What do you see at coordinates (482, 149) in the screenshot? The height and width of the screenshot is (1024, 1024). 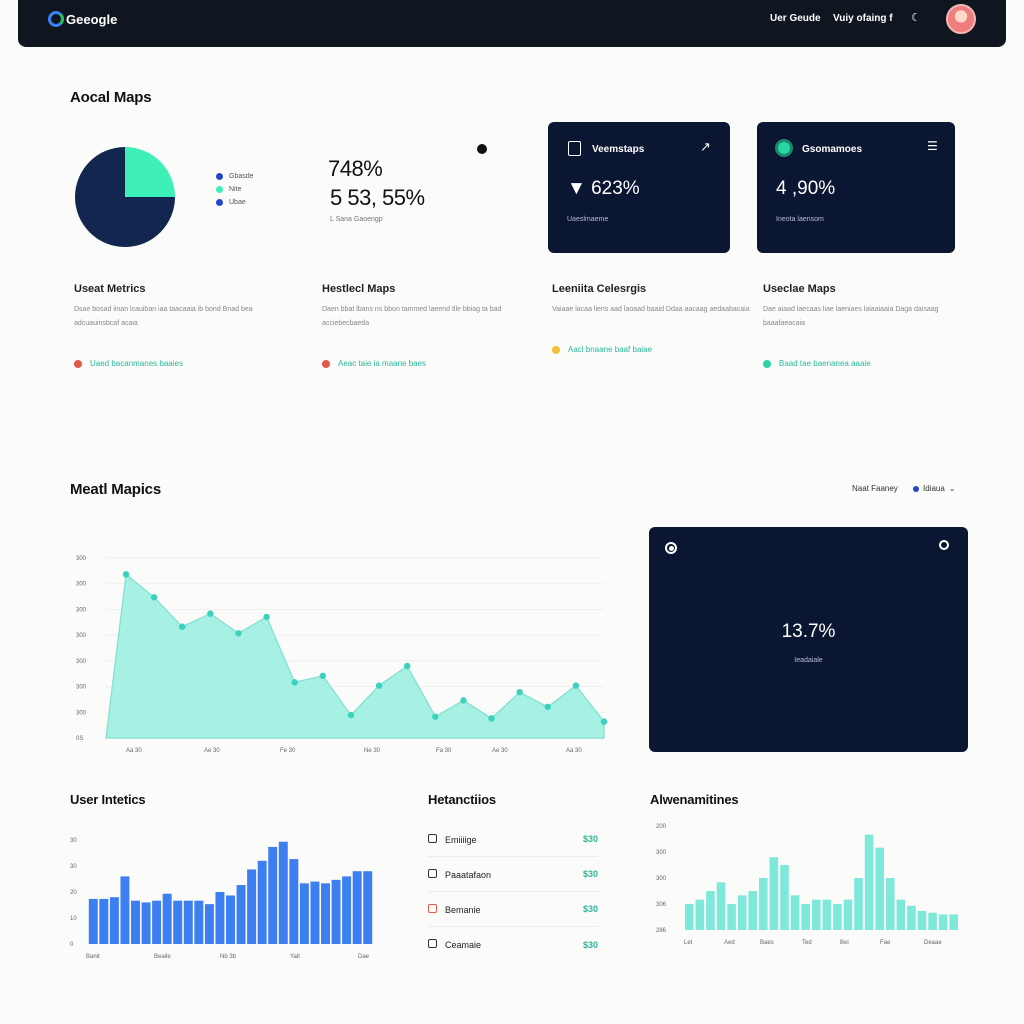 I see `info-icon` at bounding box center [482, 149].